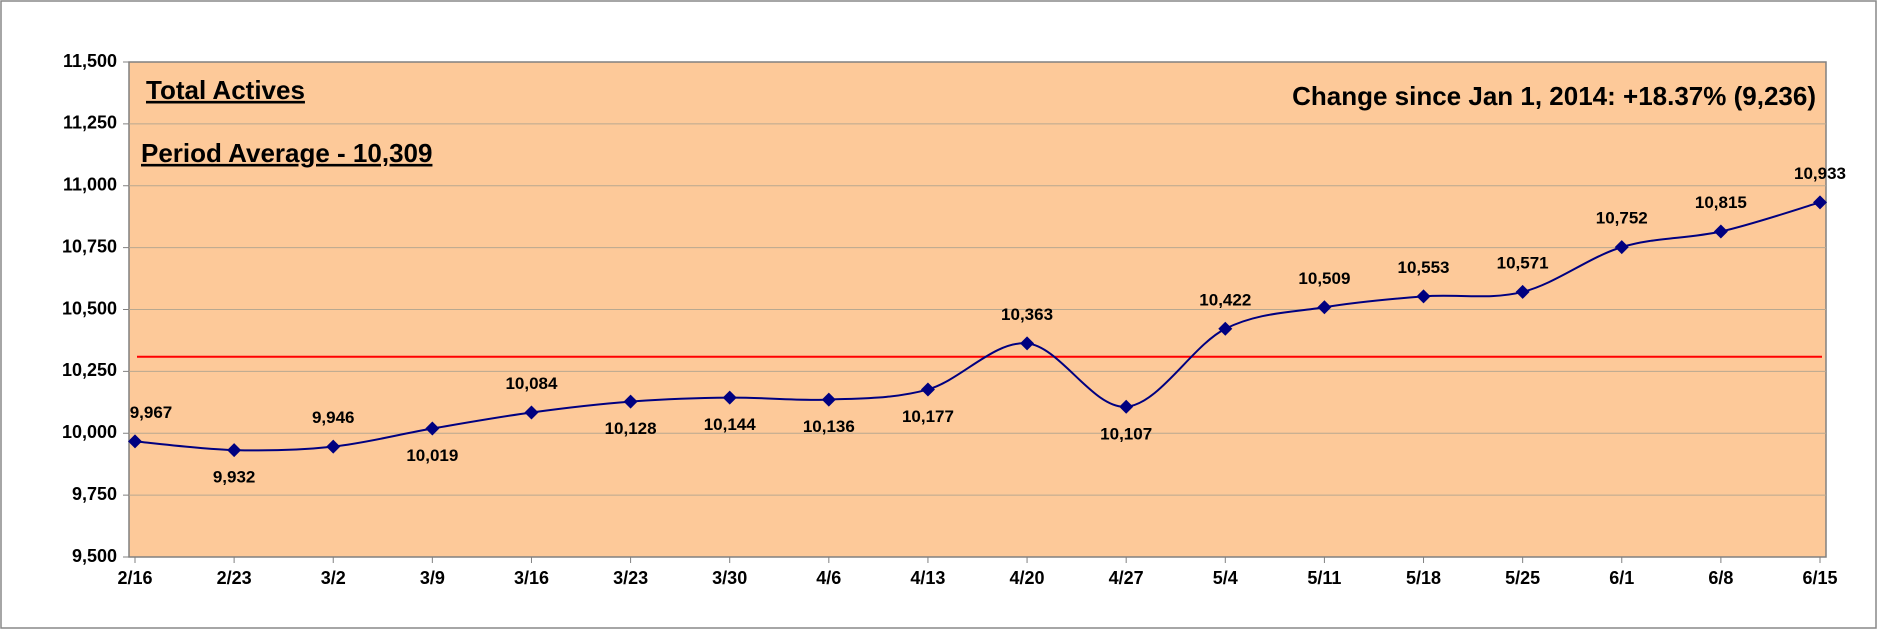 The width and height of the screenshot is (1877, 629). What do you see at coordinates (90, 61) in the screenshot?
I see `y-tick-label: 11,500` at bounding box center [90, 61].